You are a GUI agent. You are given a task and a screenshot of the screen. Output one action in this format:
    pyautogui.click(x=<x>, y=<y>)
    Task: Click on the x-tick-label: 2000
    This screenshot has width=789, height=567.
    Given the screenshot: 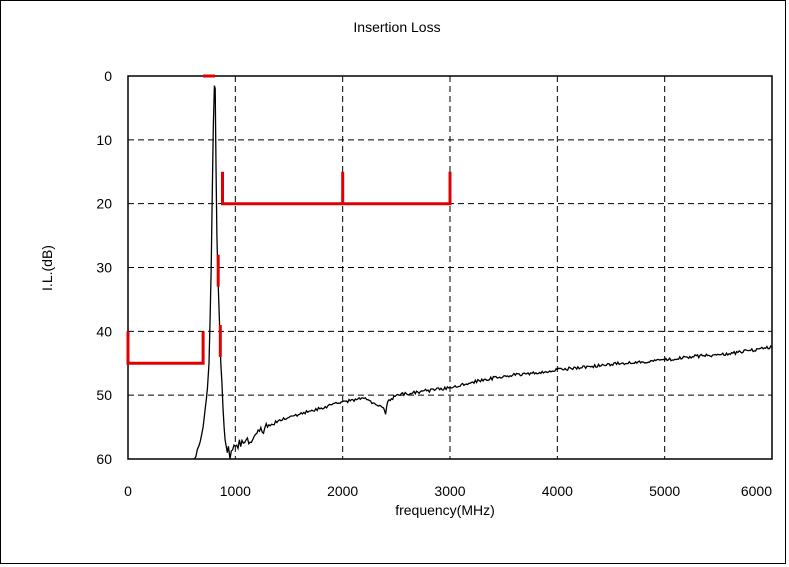 What is the action you would take?
    pyautogui.click(x=342, y=491)
    